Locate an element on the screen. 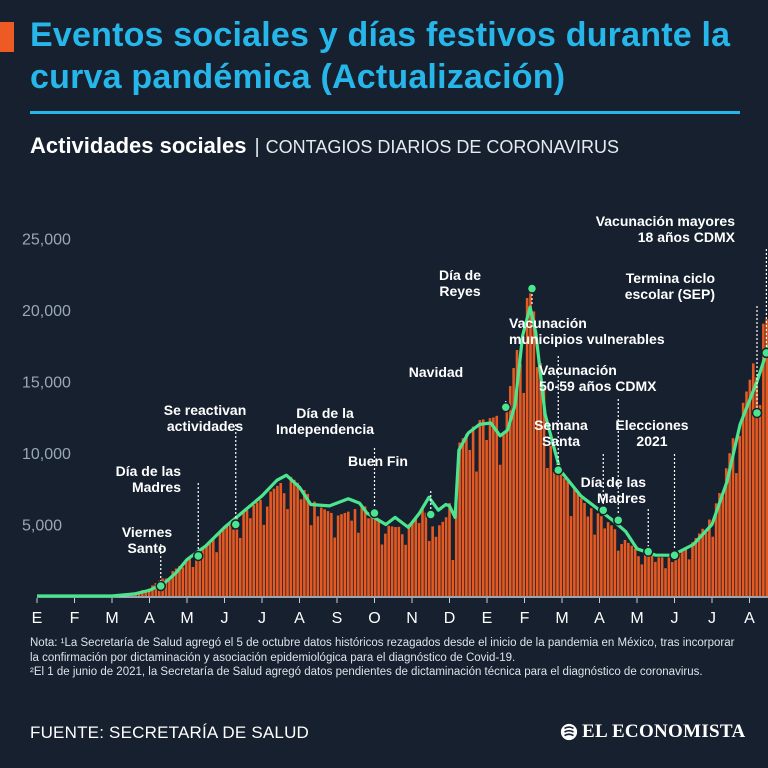 This screenshot has width=768, height=768. y-tick-label: 20,000 is located at coordinates (46, 311).